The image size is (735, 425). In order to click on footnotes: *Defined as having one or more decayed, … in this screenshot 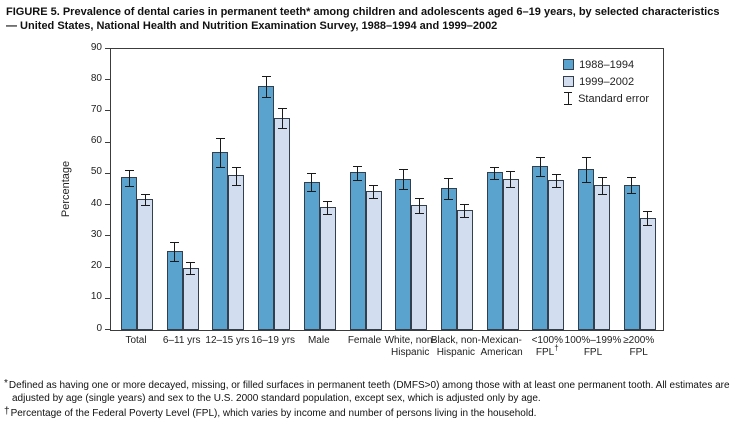, I will do `click(368, 398)`.